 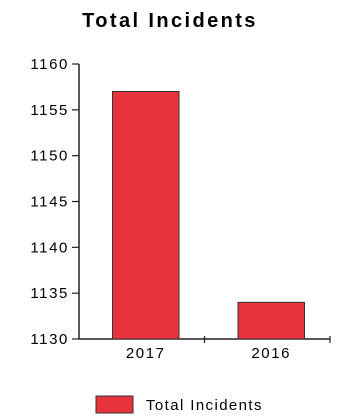 What do you see at coordinates (205, 349) in the screenshot?
I see `x-axis: 2017 2016` at bounding box center [205, 349].